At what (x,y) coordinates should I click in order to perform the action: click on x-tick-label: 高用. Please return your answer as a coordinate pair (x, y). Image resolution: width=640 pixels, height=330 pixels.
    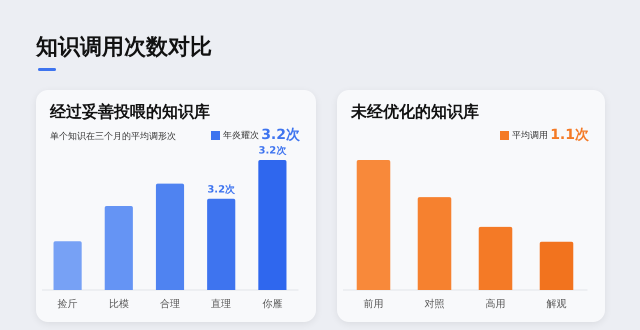
    Looking at the image, I should click on (496, 304).